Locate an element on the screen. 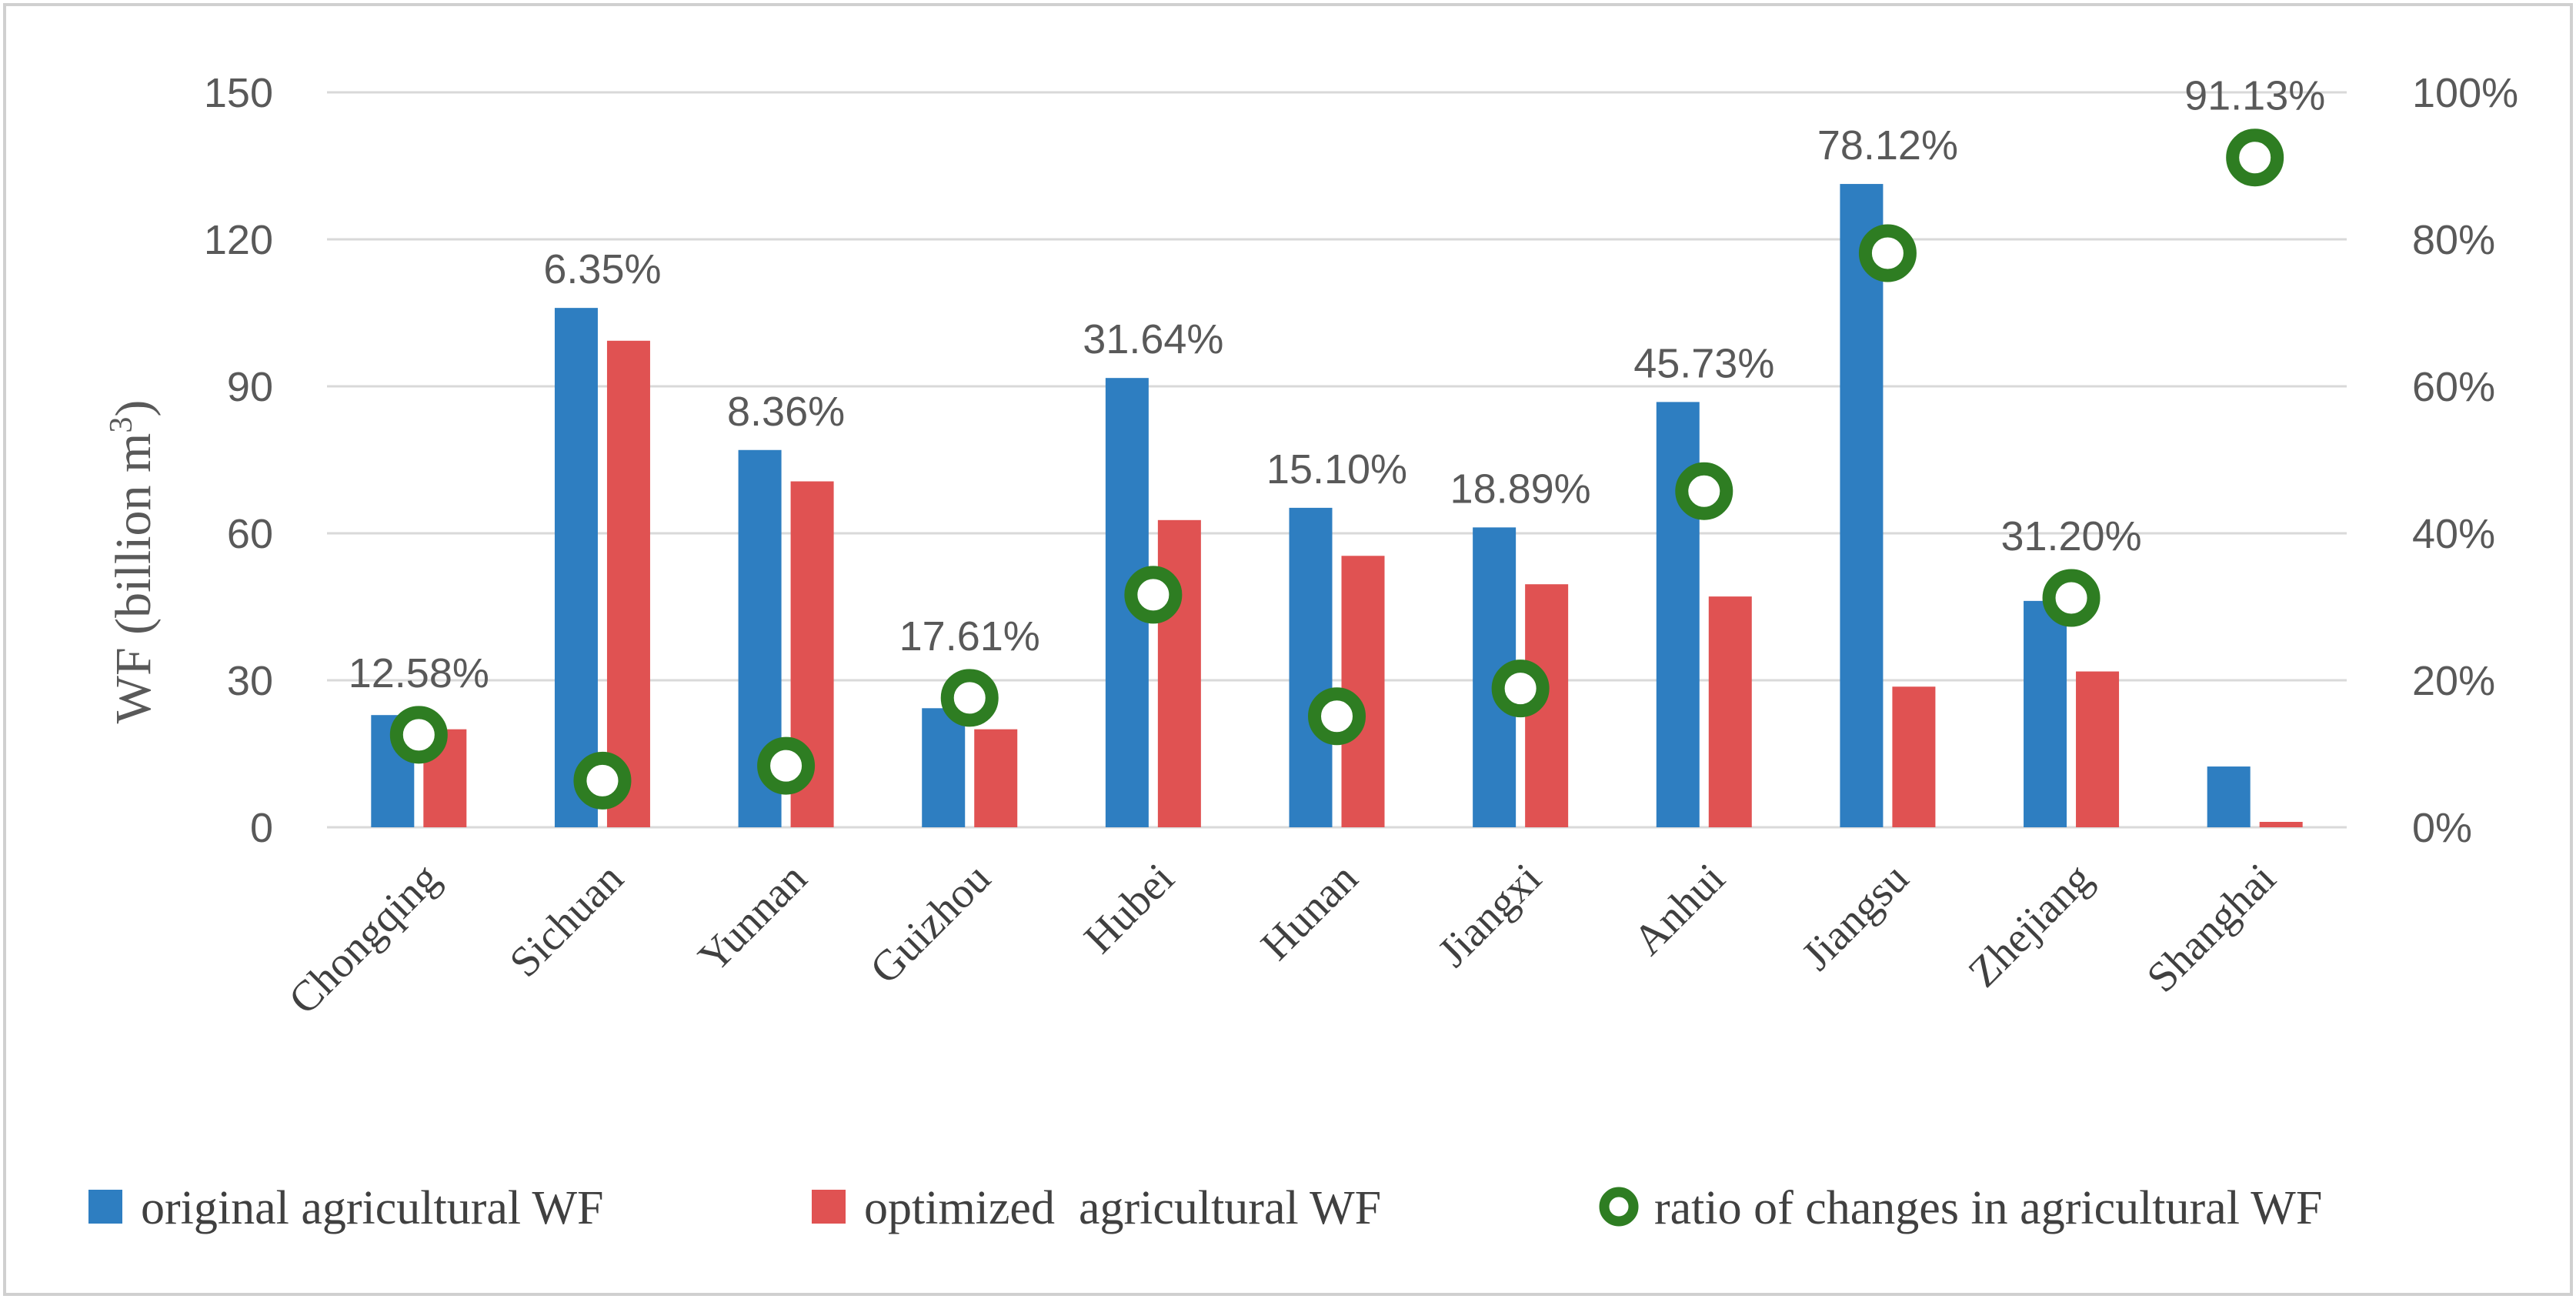 The width and height of the screenshot is (2576, 1299). data-label: 45.73% is located at coordinates (1704, 363).